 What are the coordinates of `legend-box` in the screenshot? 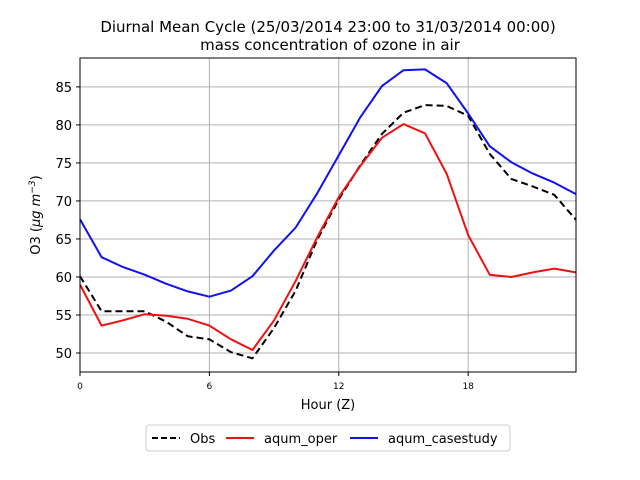 It's located at (328, 438).